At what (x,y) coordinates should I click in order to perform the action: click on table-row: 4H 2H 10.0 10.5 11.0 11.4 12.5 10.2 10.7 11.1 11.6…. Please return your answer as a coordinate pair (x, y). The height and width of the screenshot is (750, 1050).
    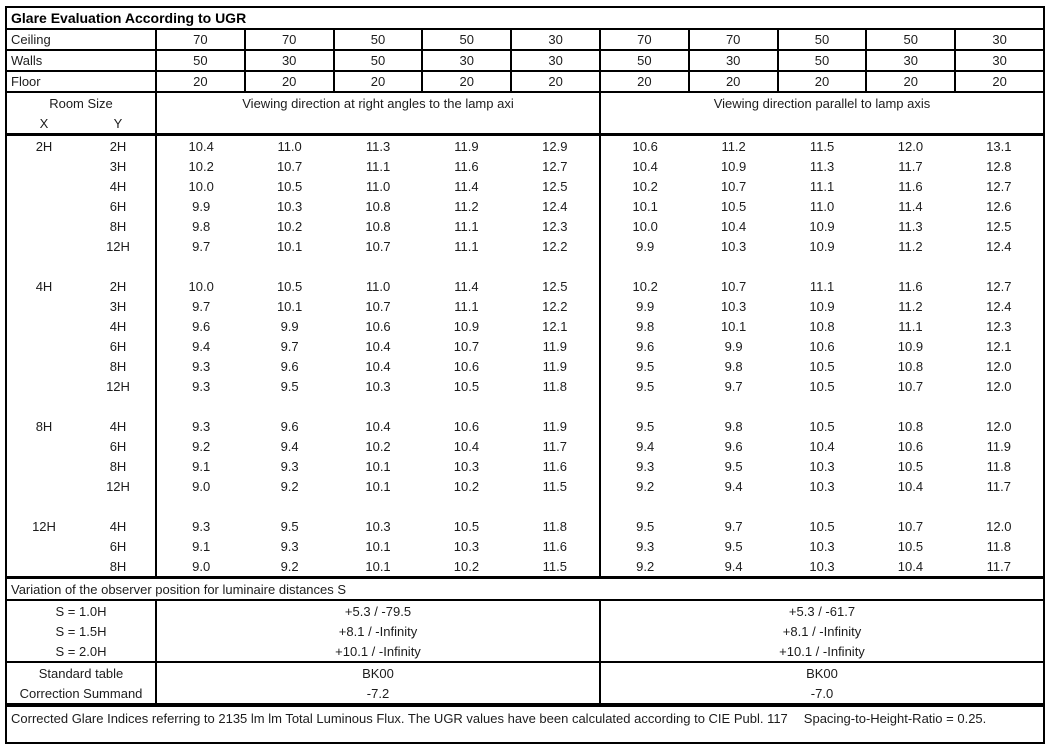
    Looking at the image, I should click on (525, 286).